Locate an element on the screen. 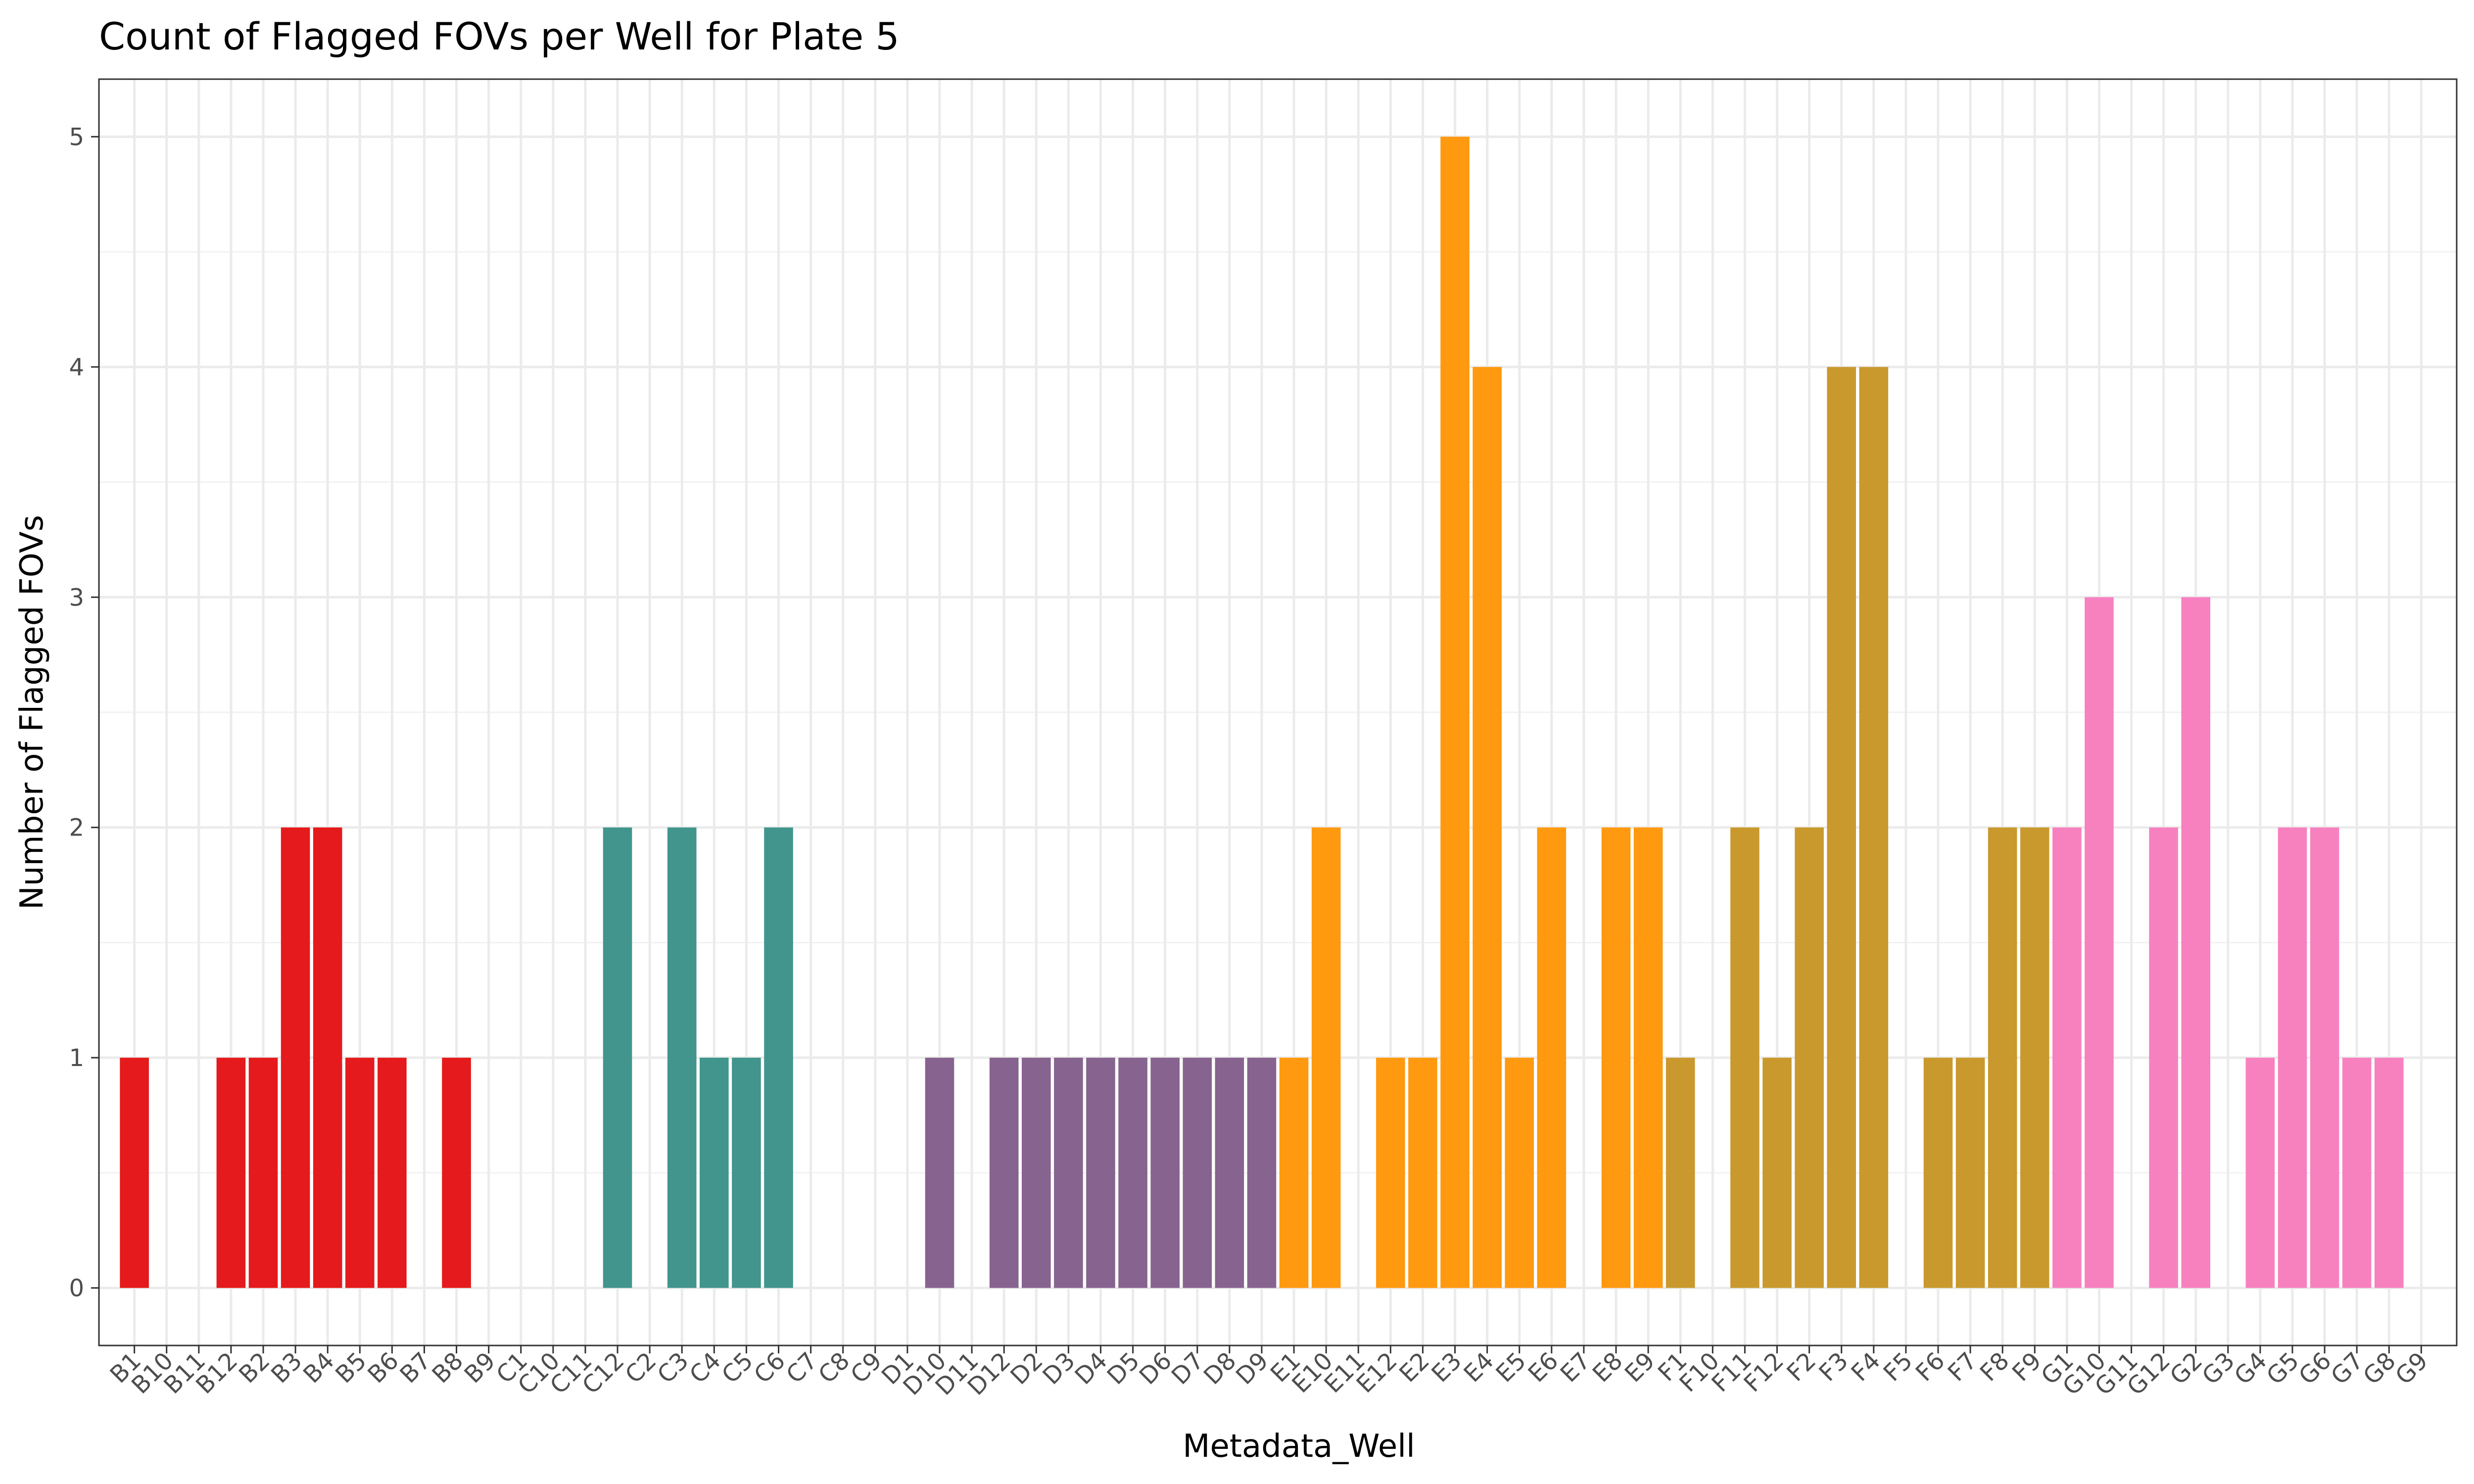  y-tick-label: 1 is located at coordinates (77, 1058).